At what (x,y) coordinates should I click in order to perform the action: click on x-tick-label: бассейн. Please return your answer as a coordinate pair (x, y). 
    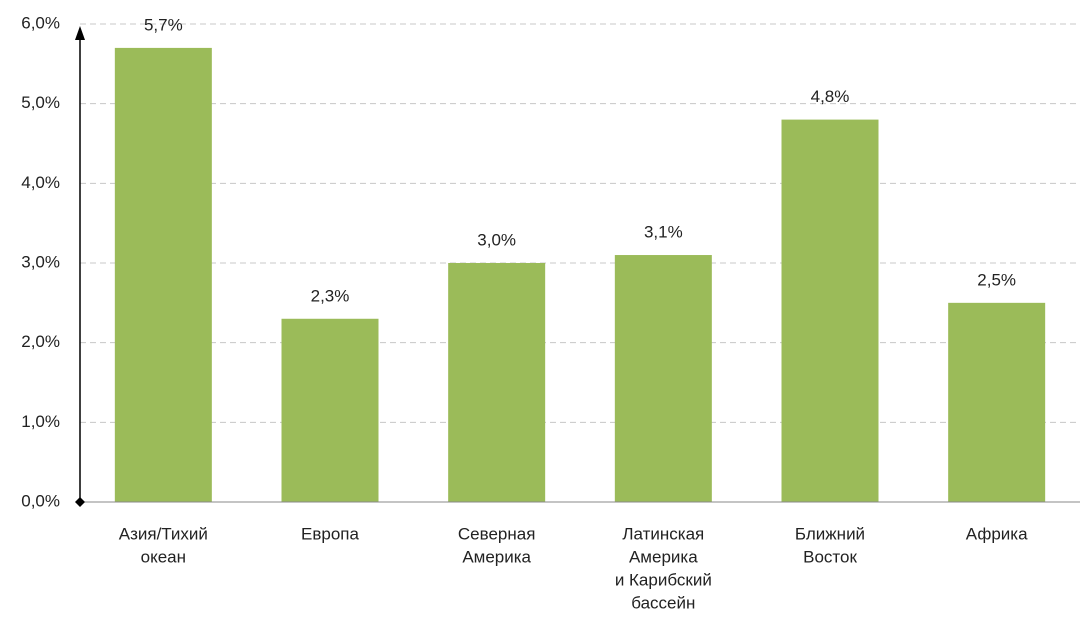
    Looking at the image, I should click on (663, 602).